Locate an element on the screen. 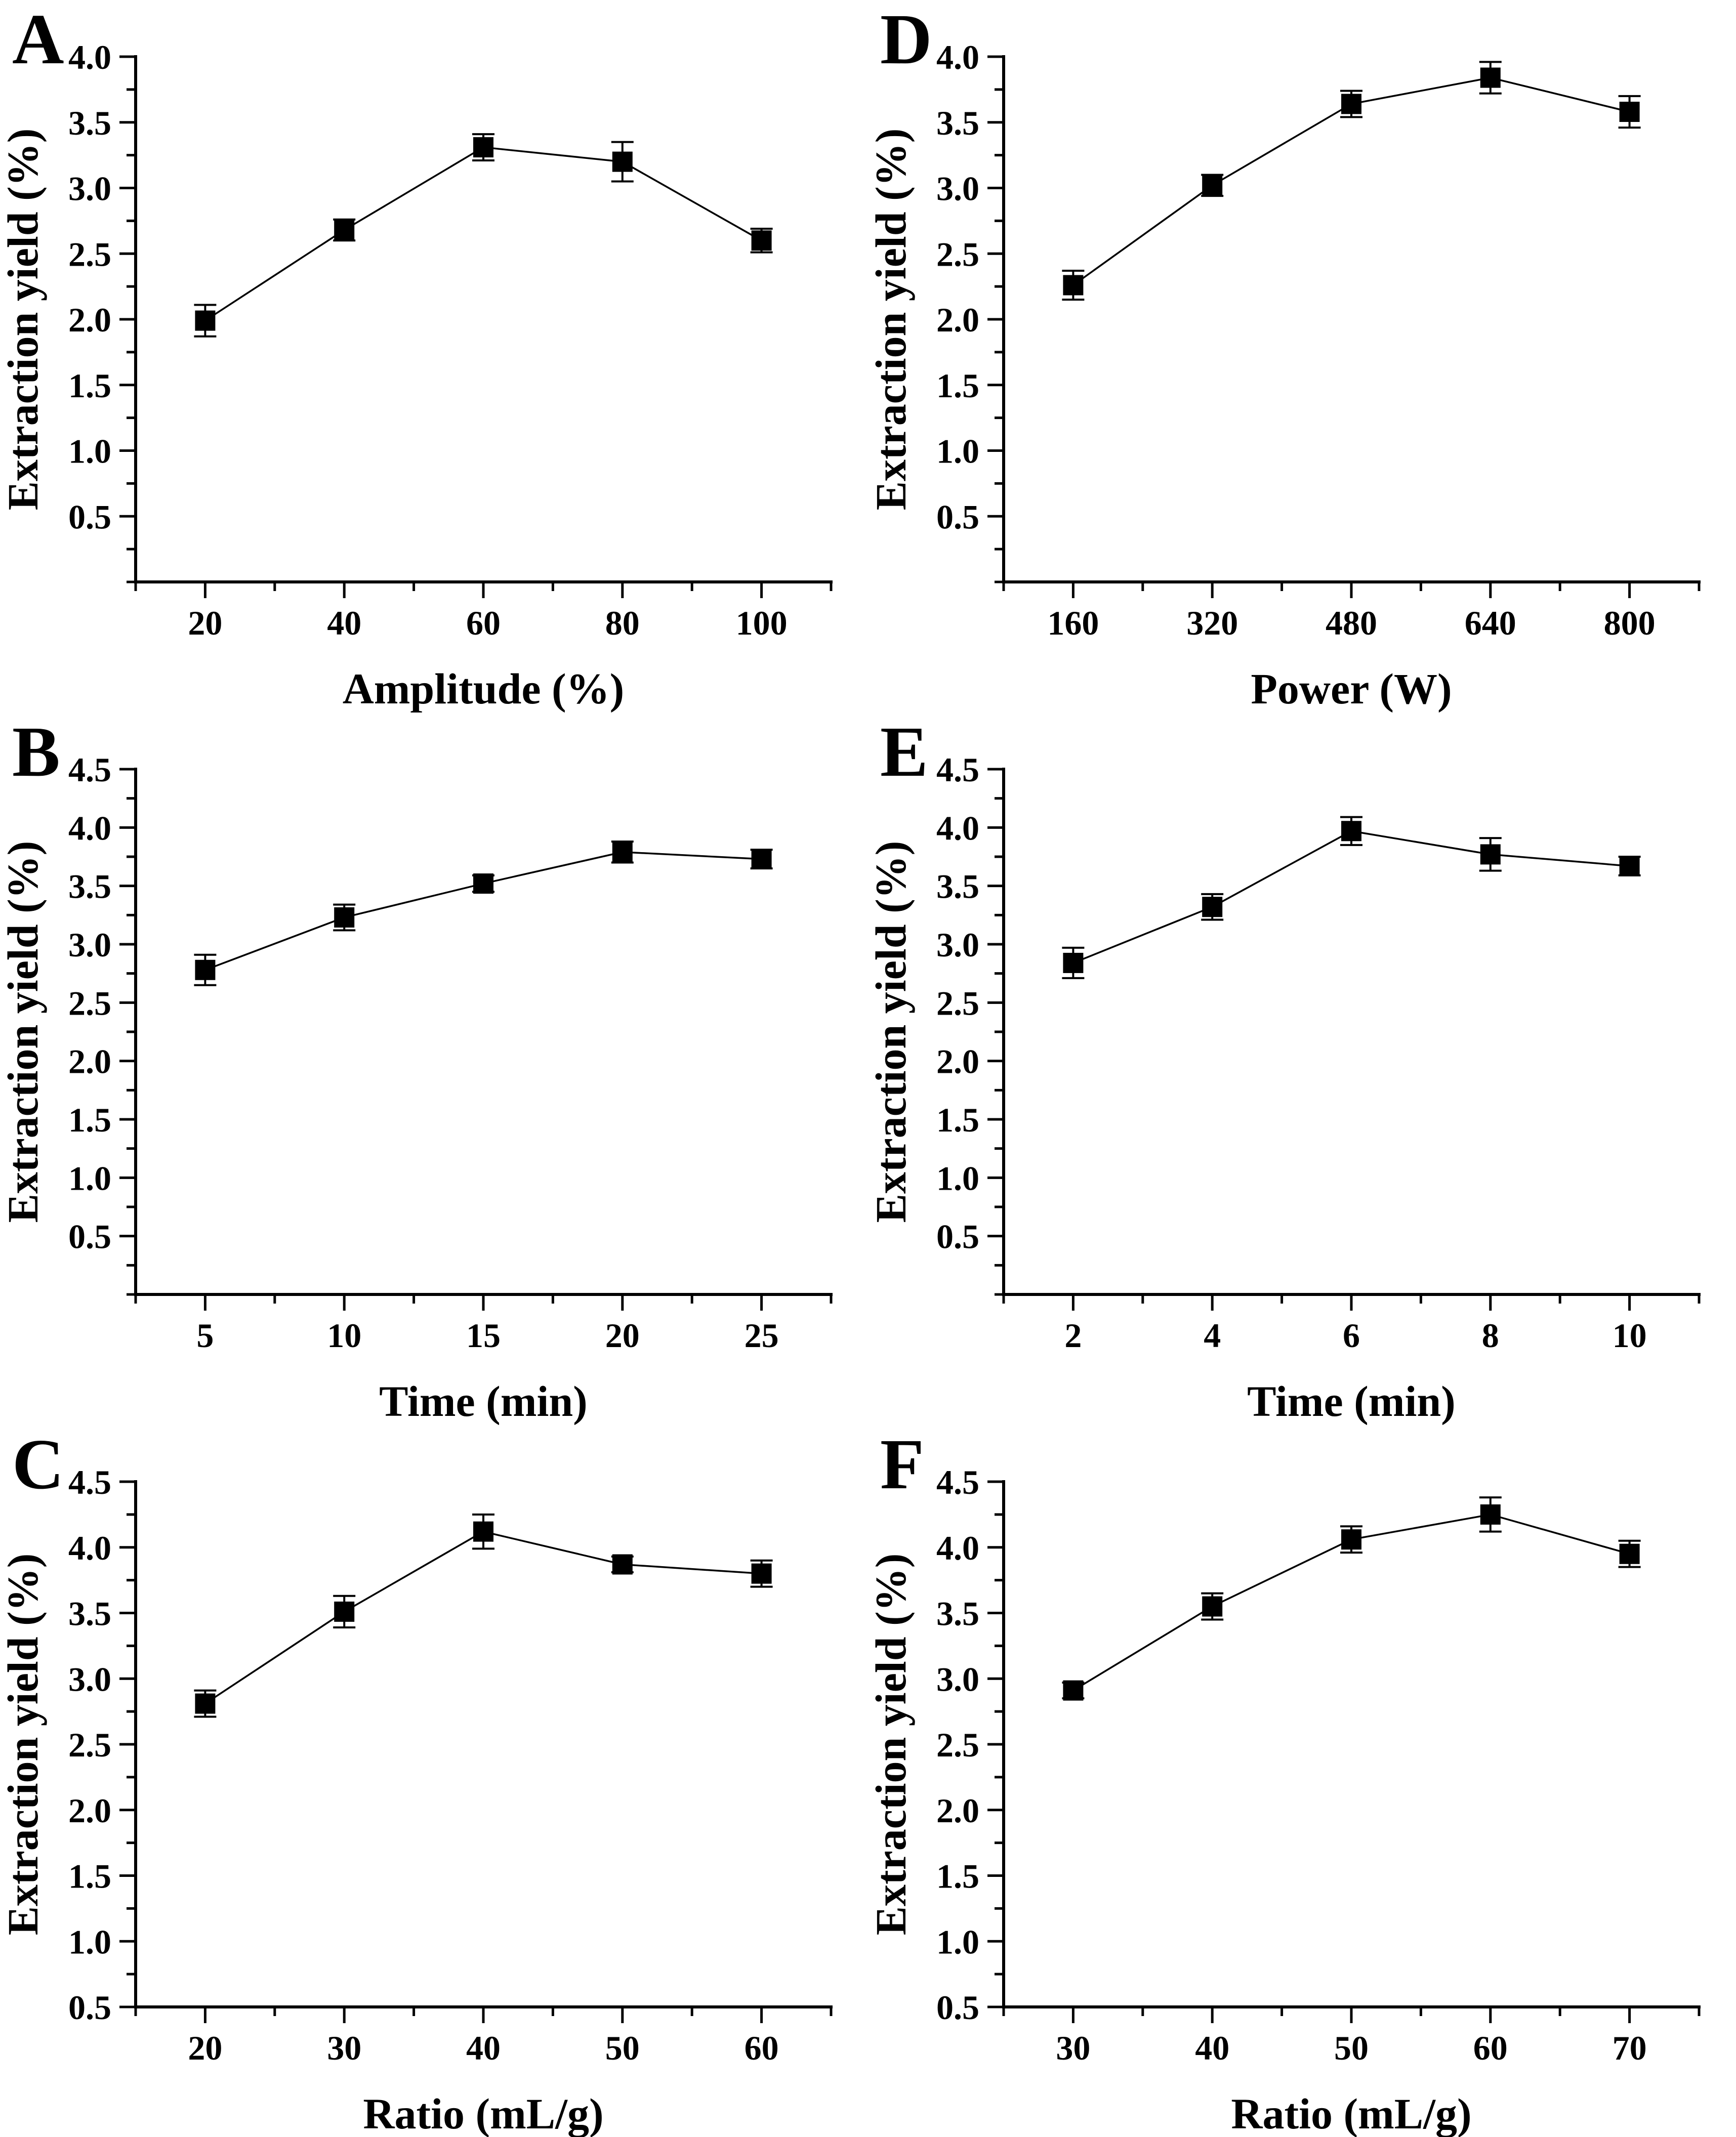  tick-labels: 0.5 1.0 1.5 2.0 2.5 3.0 3.5 4.0 160 320 480 640 800 is located at coordinates (1296, 340).